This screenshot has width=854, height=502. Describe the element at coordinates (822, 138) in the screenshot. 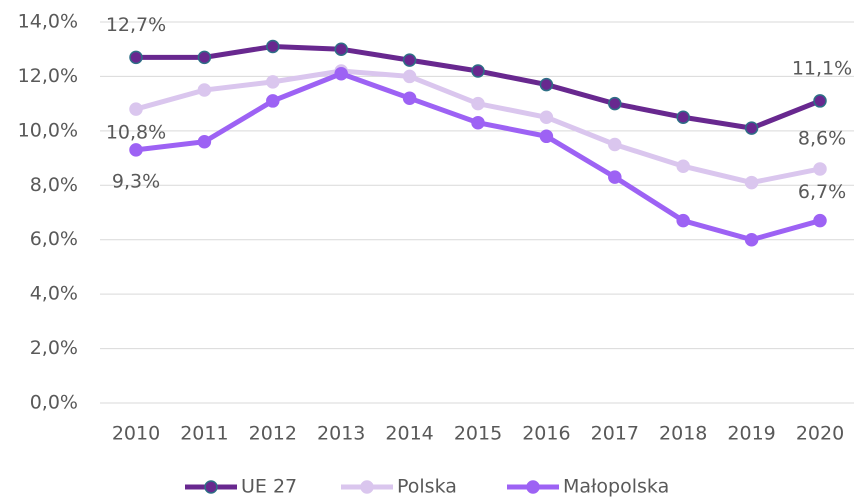

I see `data-label: 8,6%` at that location.